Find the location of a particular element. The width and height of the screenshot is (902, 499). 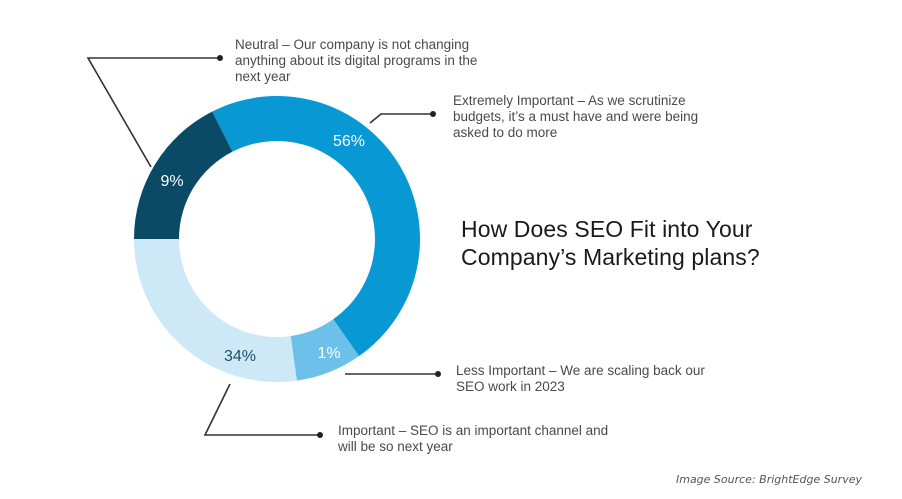

leader-important is located at coordinates (261, 409).